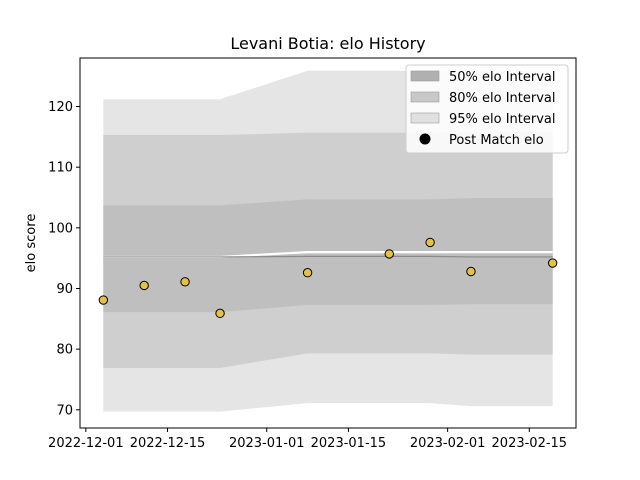  I want to click on y-tick-label: 110, so click(60, 168).